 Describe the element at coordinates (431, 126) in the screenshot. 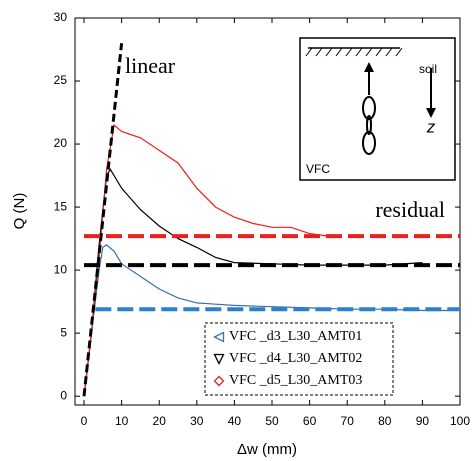

I see `z-label: z` at that location.